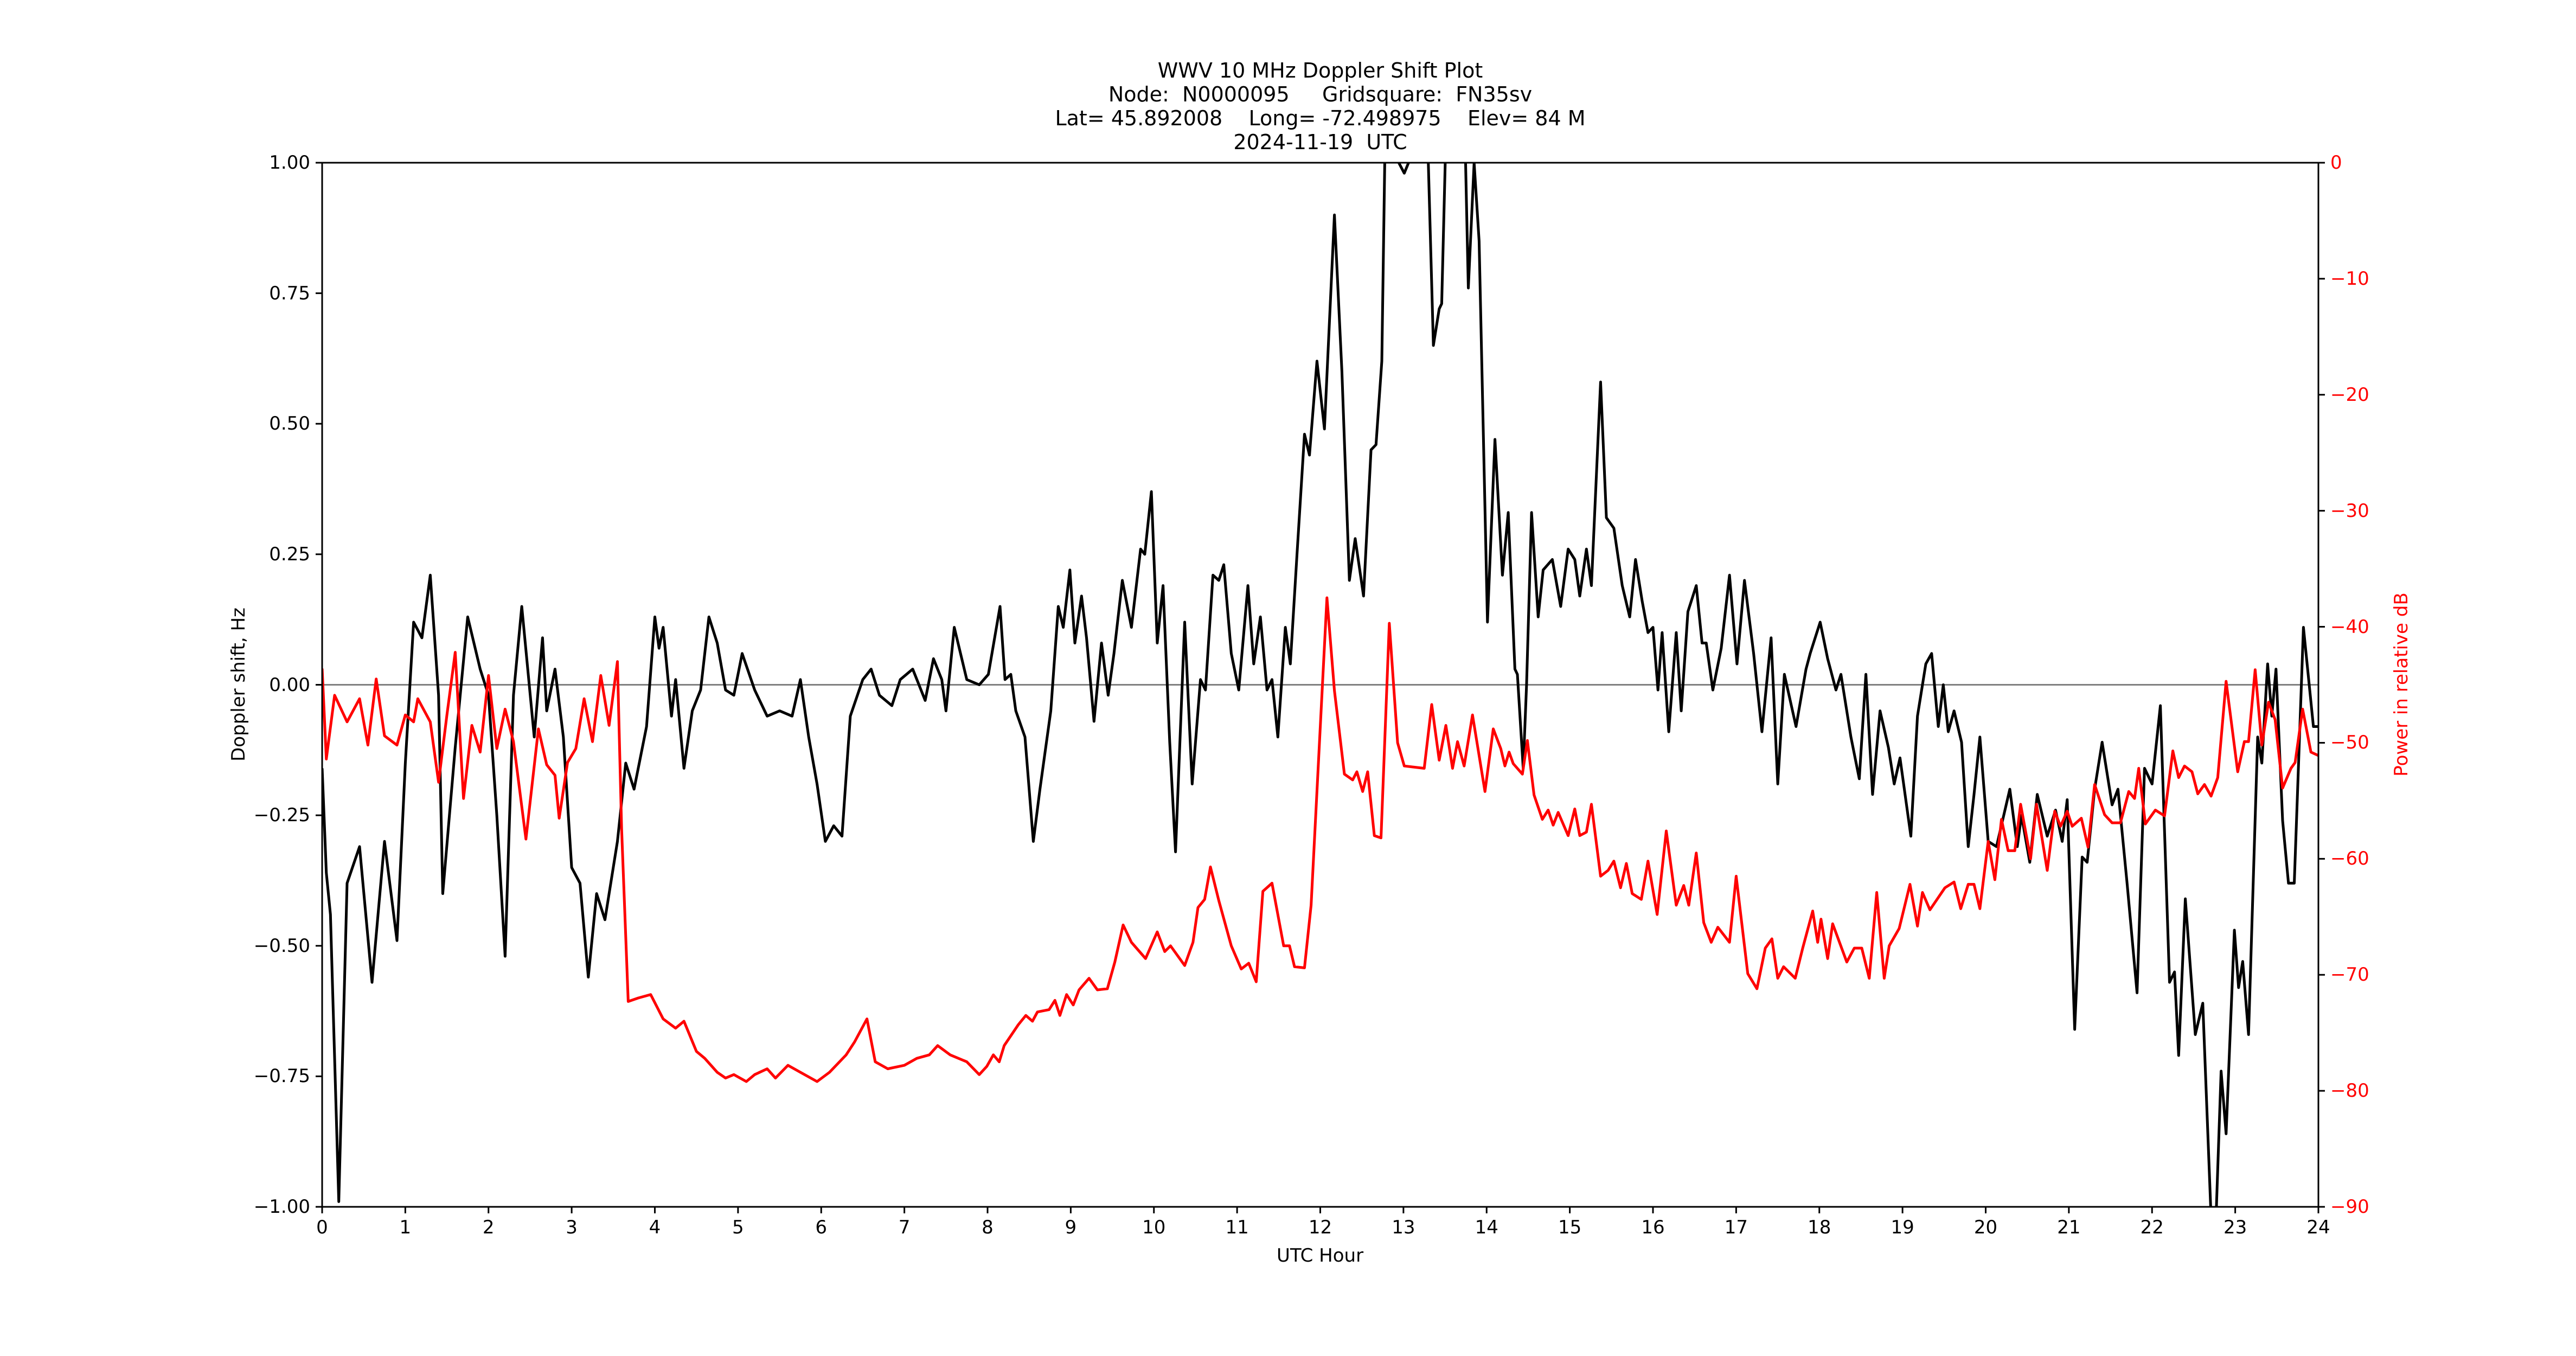 Image resolution: width=2576 pixels, height=1356 pixels. What do you see at coordinates (2401, 684) in the screenshot?
I see `y-axis-label-right: Power in relative dB` at bounding box center [2401, 684].